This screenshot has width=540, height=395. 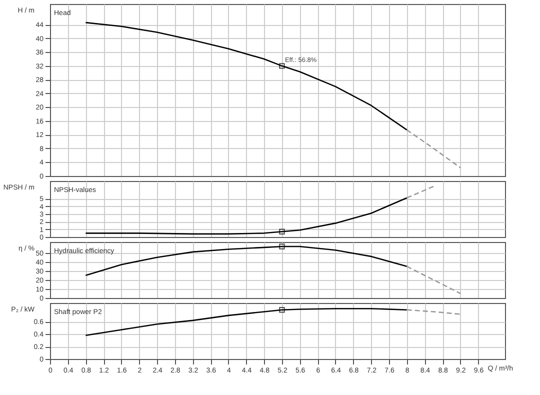 What do you see at coordinates (246, 216) in the screenshot?
I see `line-series` at bounding box center [246, 216].